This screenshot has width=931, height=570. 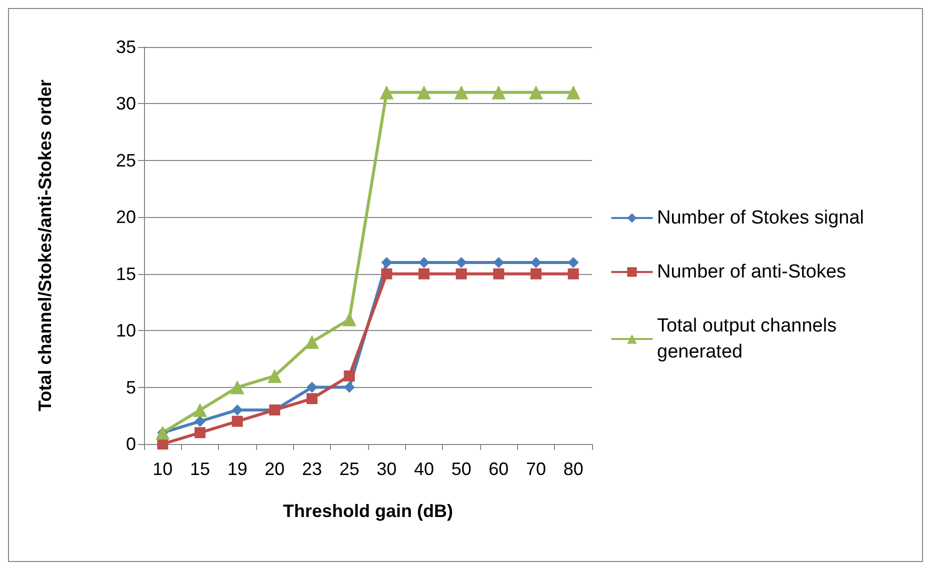 I want to click on y-tick-label: 25, so click(x=126, y=160).